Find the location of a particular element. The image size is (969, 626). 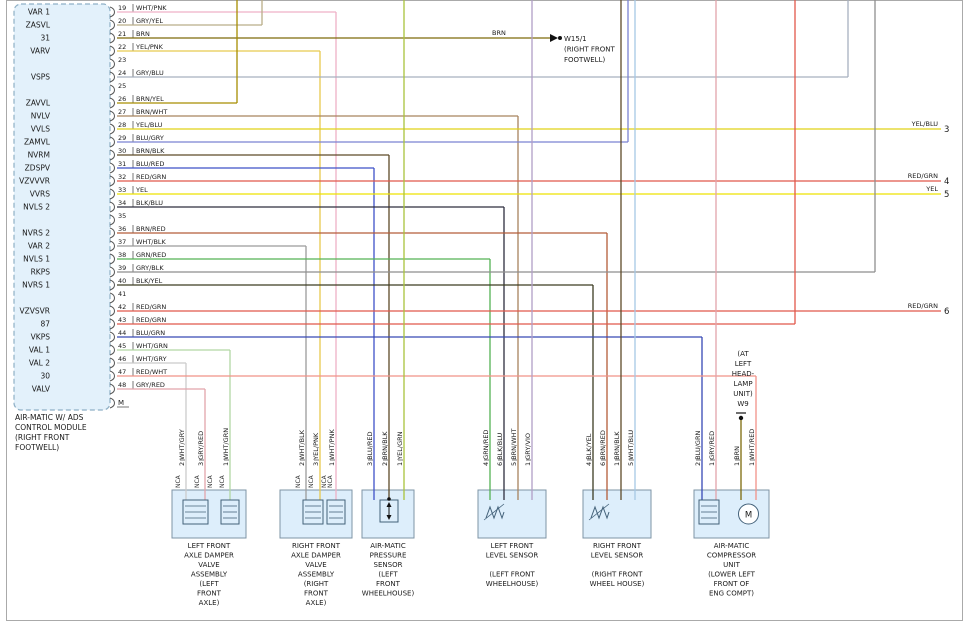

component-pin-label: 6 BLK/BLU is located at coordinates (500, 449).